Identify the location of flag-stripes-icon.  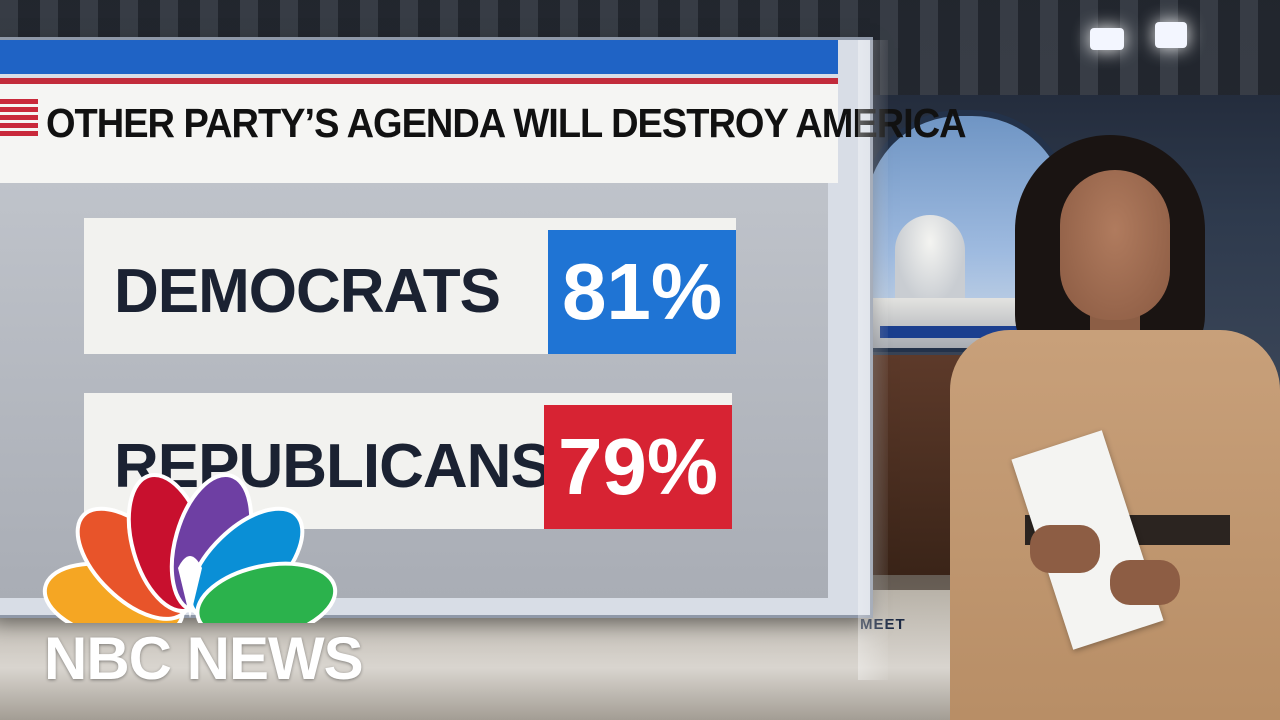
(19, 120).